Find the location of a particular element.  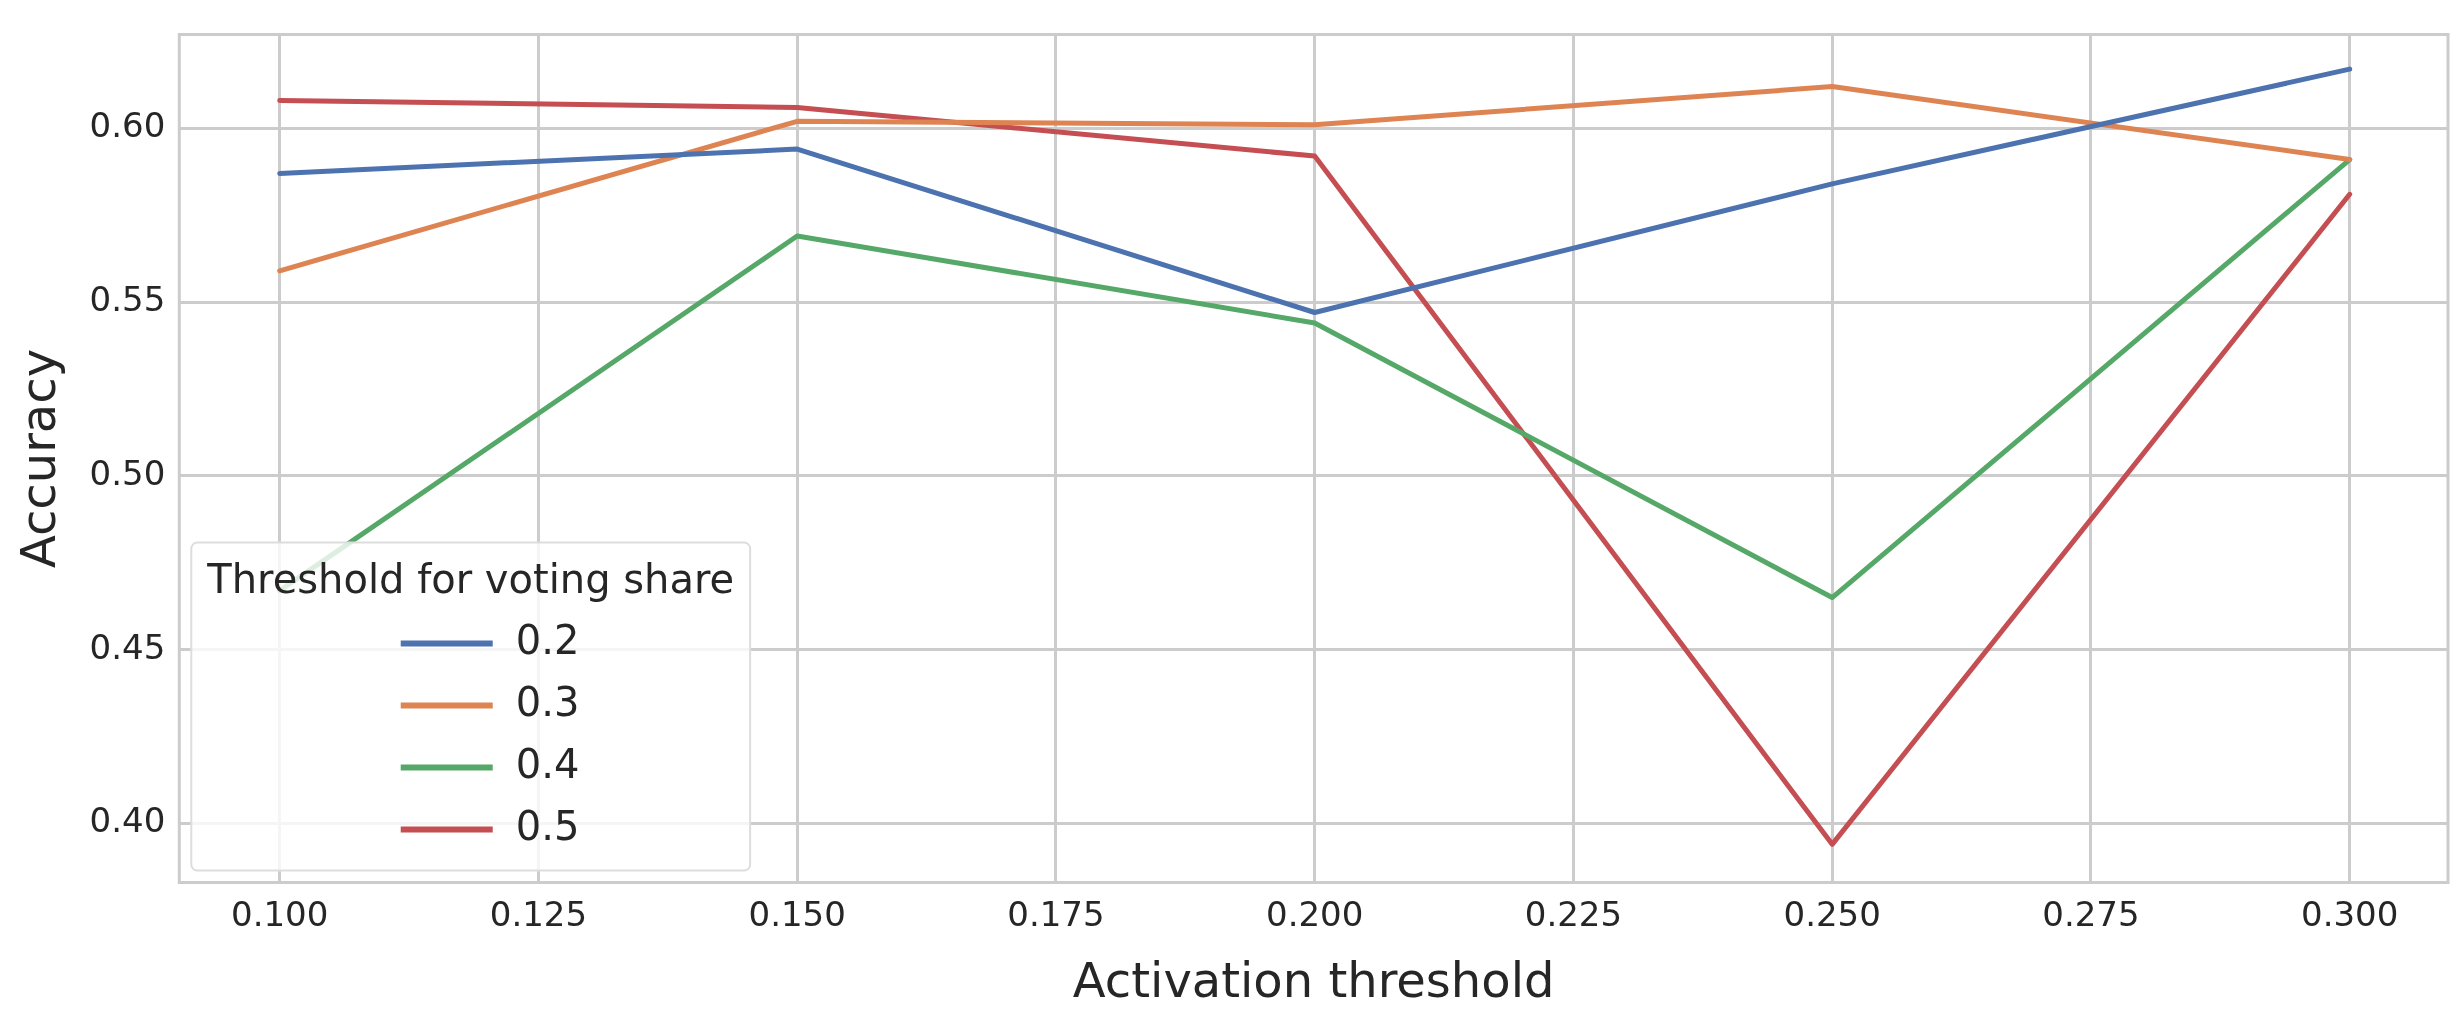

x-tick-label: 0.100 is located at coordinates (280, 913).